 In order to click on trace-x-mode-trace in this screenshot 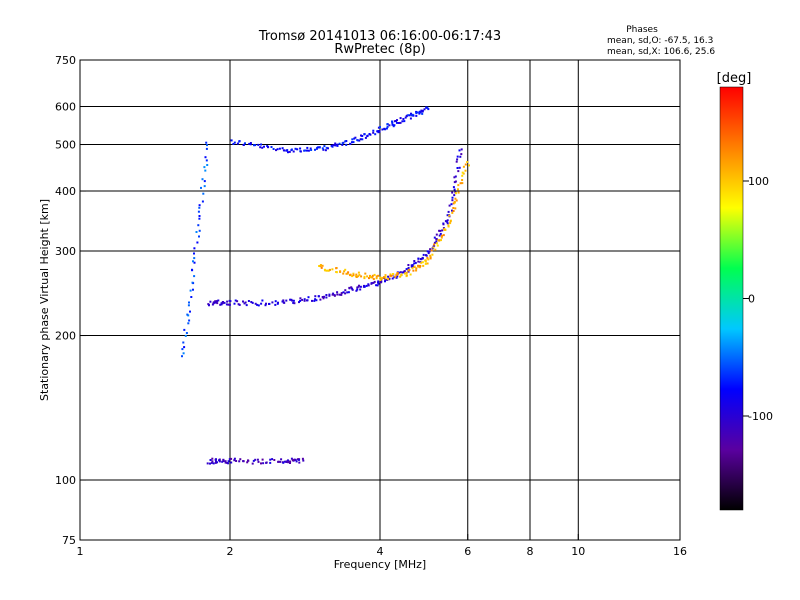, I will do `click(394, 221)`.